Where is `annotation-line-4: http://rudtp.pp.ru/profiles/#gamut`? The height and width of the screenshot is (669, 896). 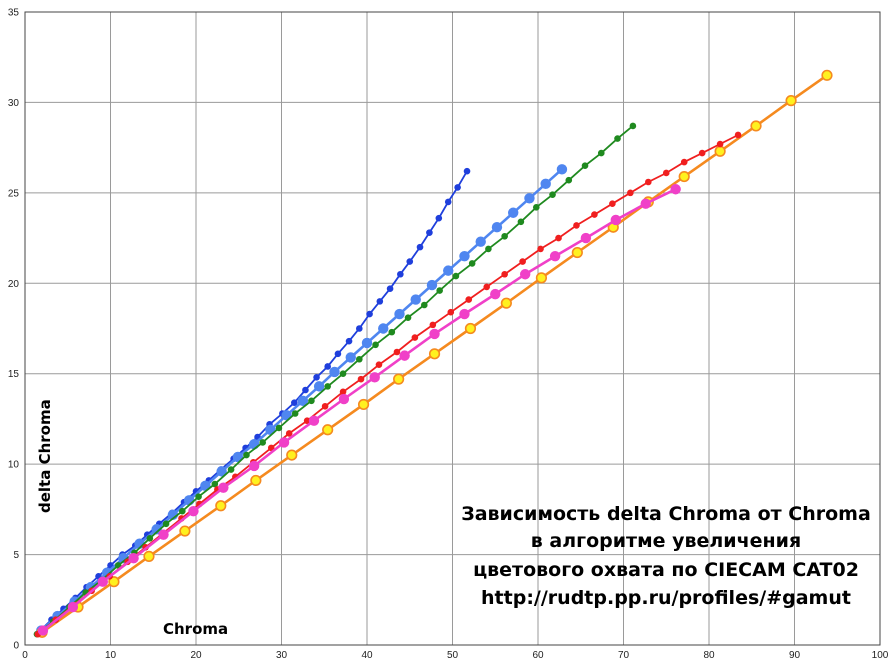 annotation-line-4: http://rudtp.pp.ru/profiles/#gamut is located at coordinates (666, 598).